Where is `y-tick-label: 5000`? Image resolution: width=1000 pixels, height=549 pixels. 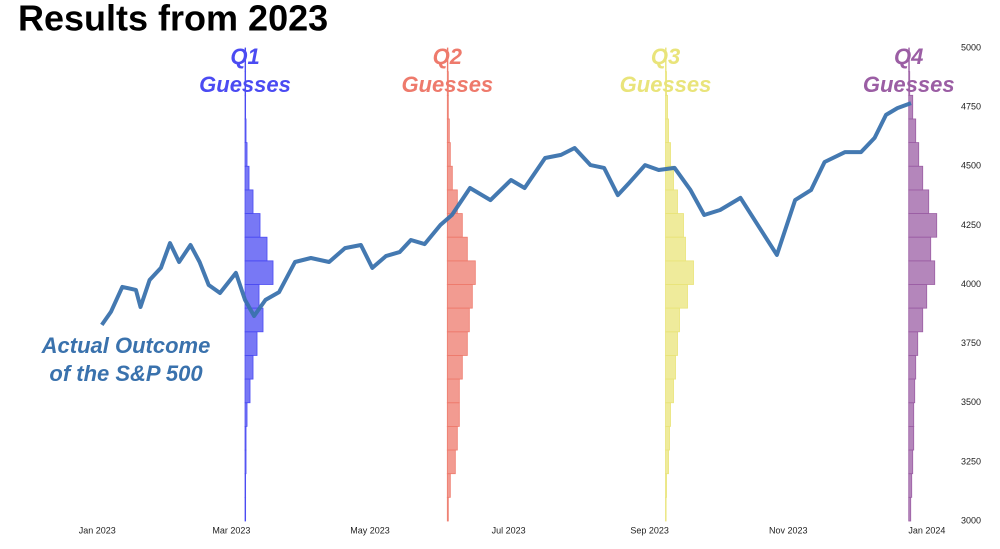 y-tick-label: 5000 is located at coordinates (971, 47).